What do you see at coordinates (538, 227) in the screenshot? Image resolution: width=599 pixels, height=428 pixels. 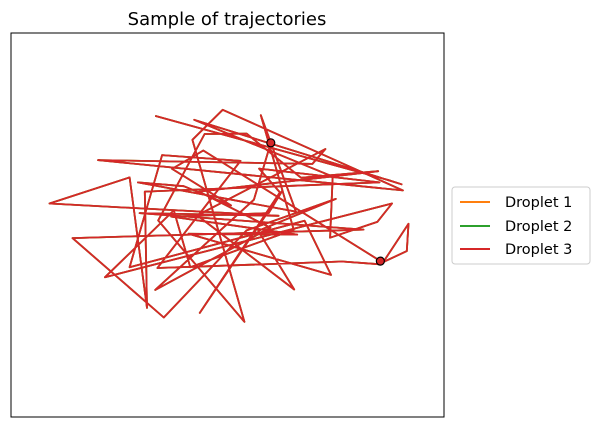 I see `legend-label-droplet-2: Droplet 2` at bounding box center [538, 227].